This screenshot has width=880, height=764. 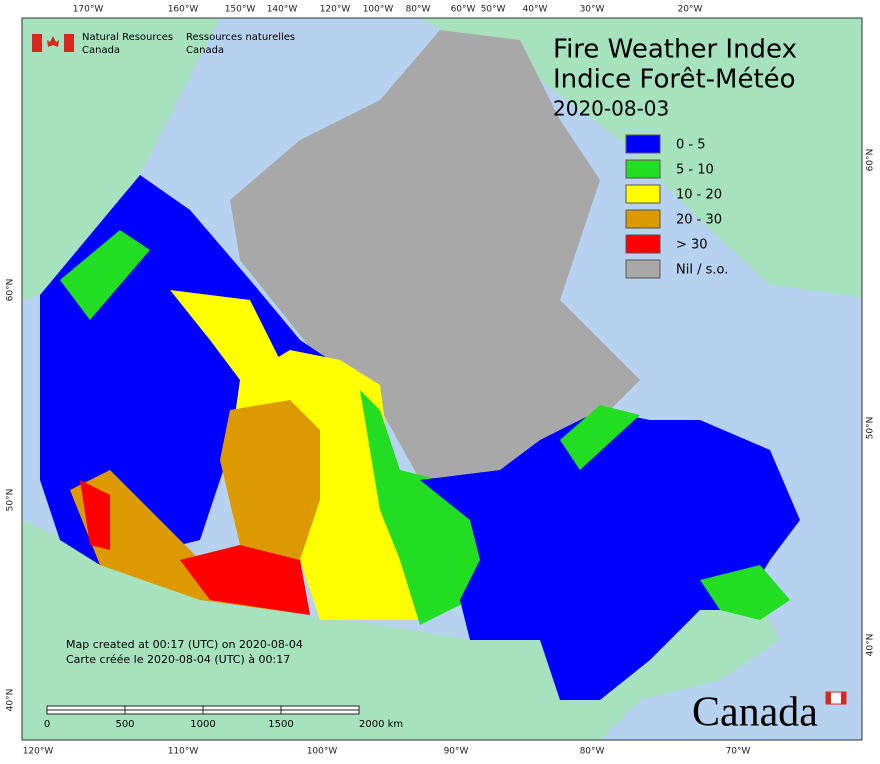 I want to click on maple-leaf, so click(x=53, y=41).